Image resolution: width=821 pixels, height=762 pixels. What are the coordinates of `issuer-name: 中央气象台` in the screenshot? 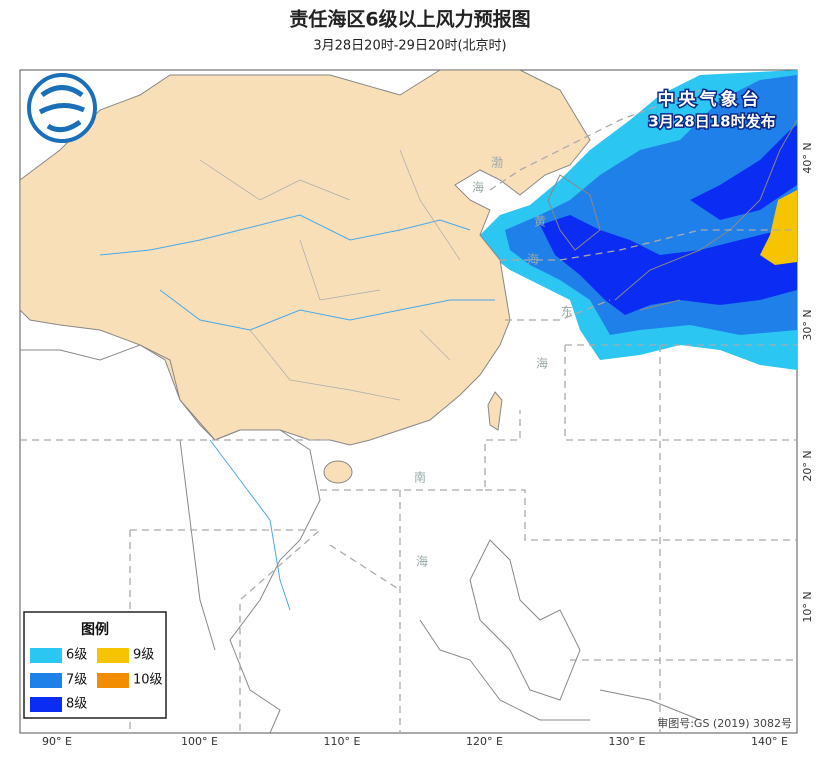 It's located at (710, 99).